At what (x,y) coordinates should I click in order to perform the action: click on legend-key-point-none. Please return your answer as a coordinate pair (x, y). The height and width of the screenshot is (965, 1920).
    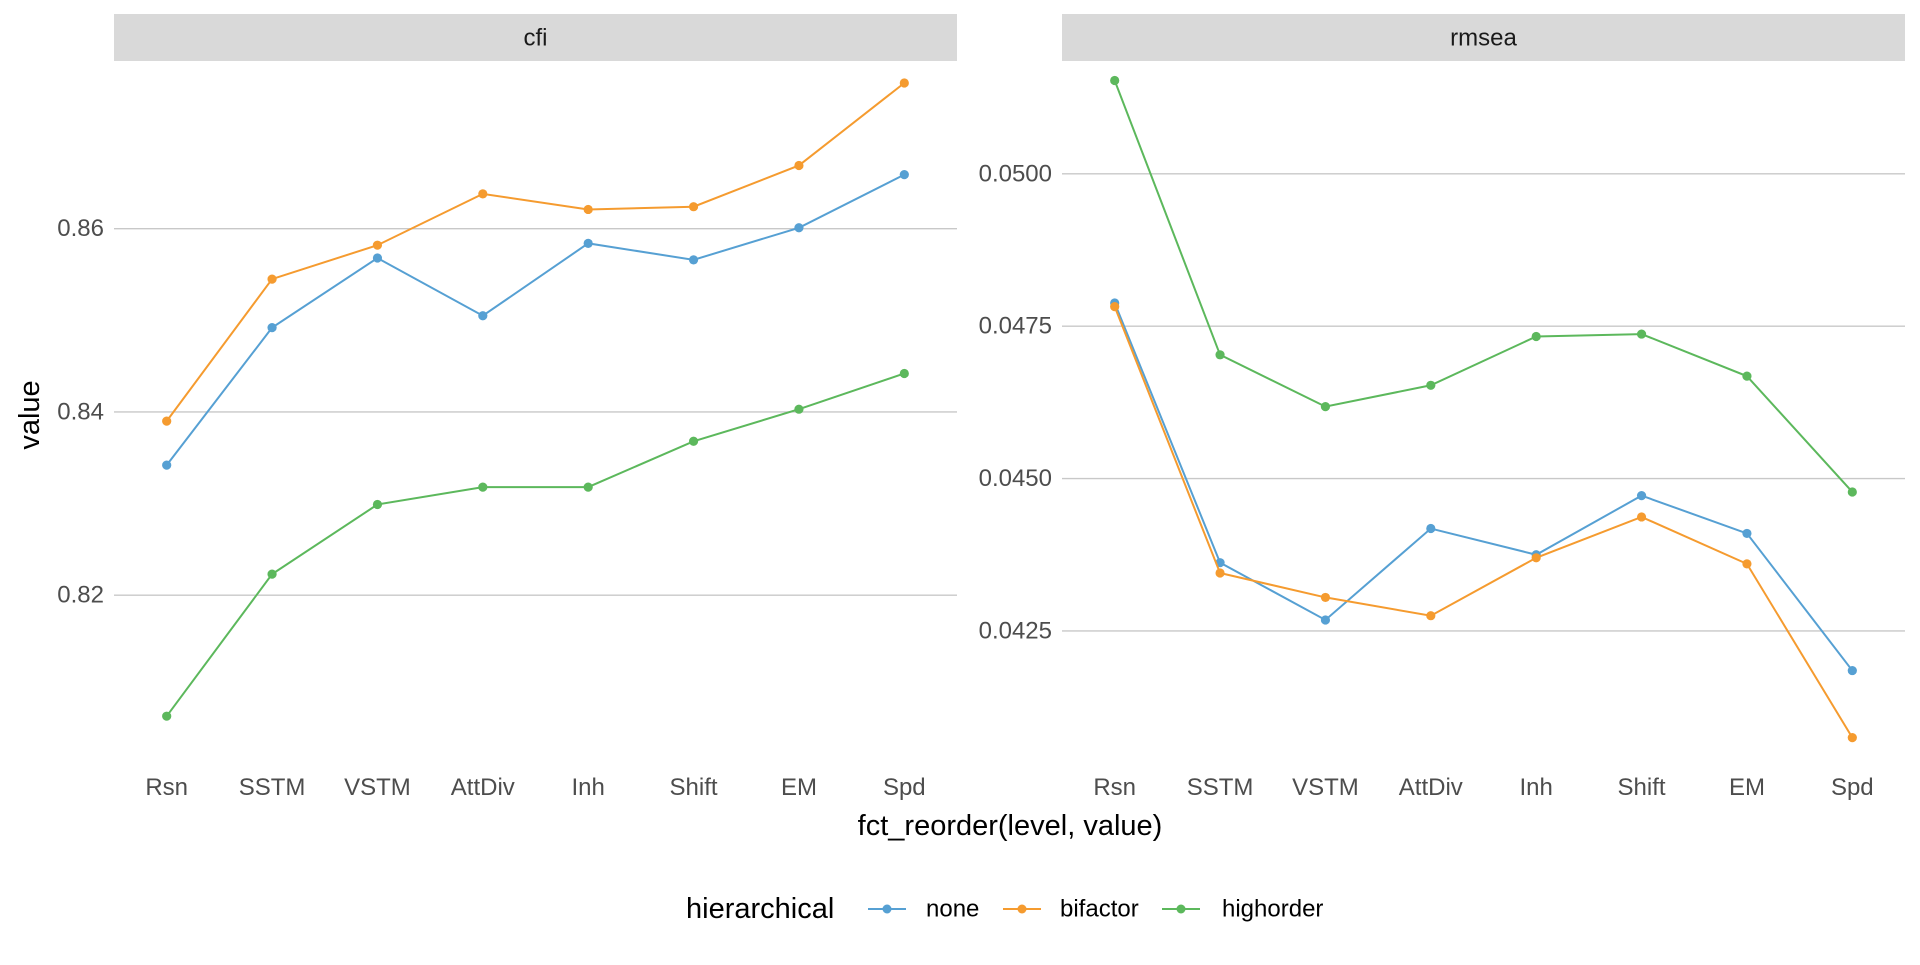
    Looking at the image, I should click on (887, 909).